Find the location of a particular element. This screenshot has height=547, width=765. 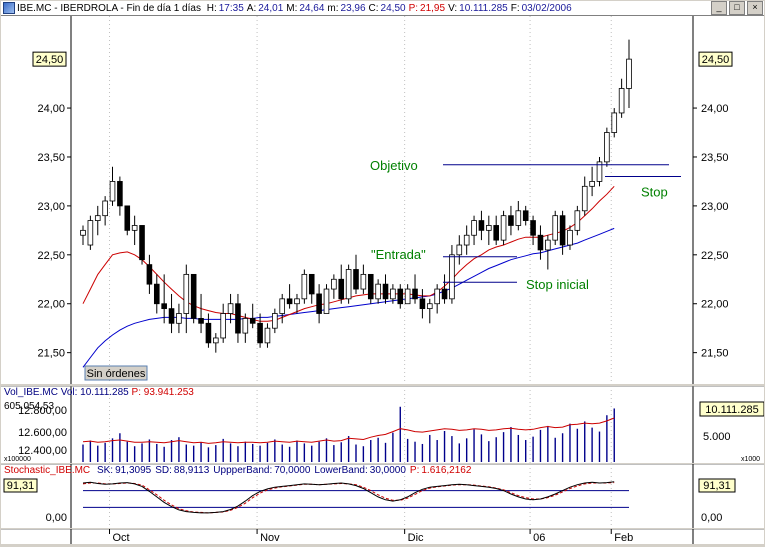

stochastic-field-value: 91,3095 is located at coordinates (133, 470).